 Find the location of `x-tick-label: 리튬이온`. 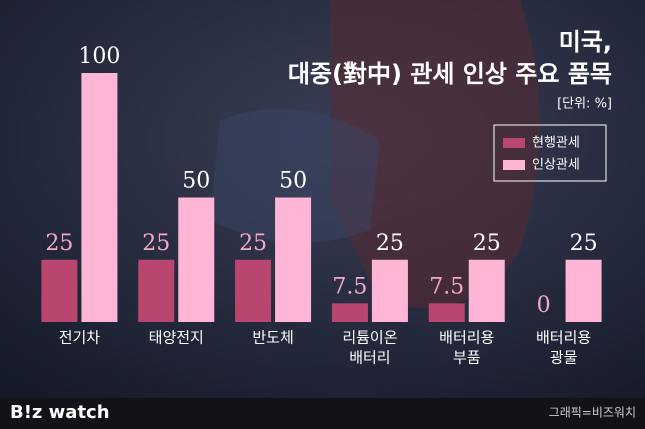

x-tick-label: 리튬이온 is located at coordinates (369, 338).